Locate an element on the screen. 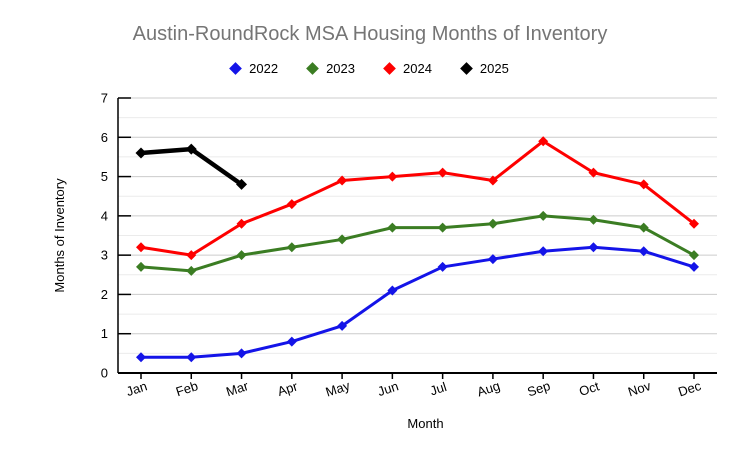 The width and height of the screenshot is (740, 458). legend-item-2022: 2022 is located at coordinates (254, 68).